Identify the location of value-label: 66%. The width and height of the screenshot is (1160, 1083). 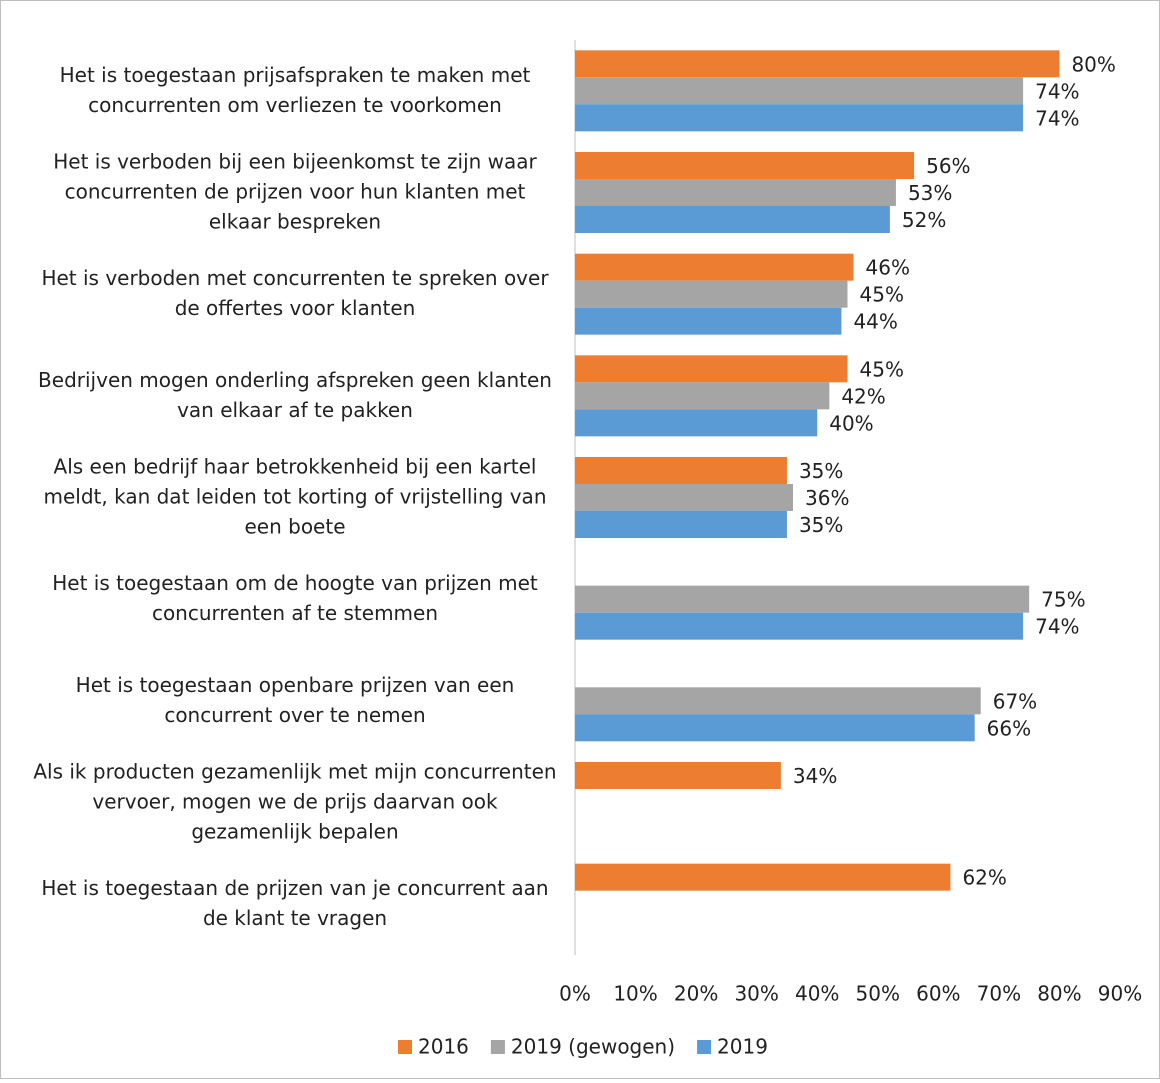
(1009, 728).